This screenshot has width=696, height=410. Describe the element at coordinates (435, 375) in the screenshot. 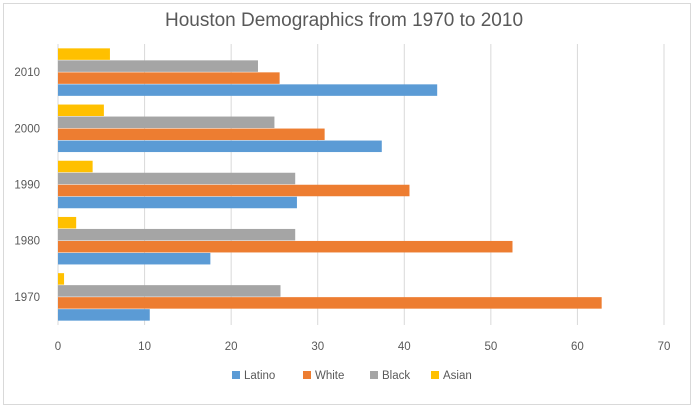

I see `legend-swatch-asian` at that location.